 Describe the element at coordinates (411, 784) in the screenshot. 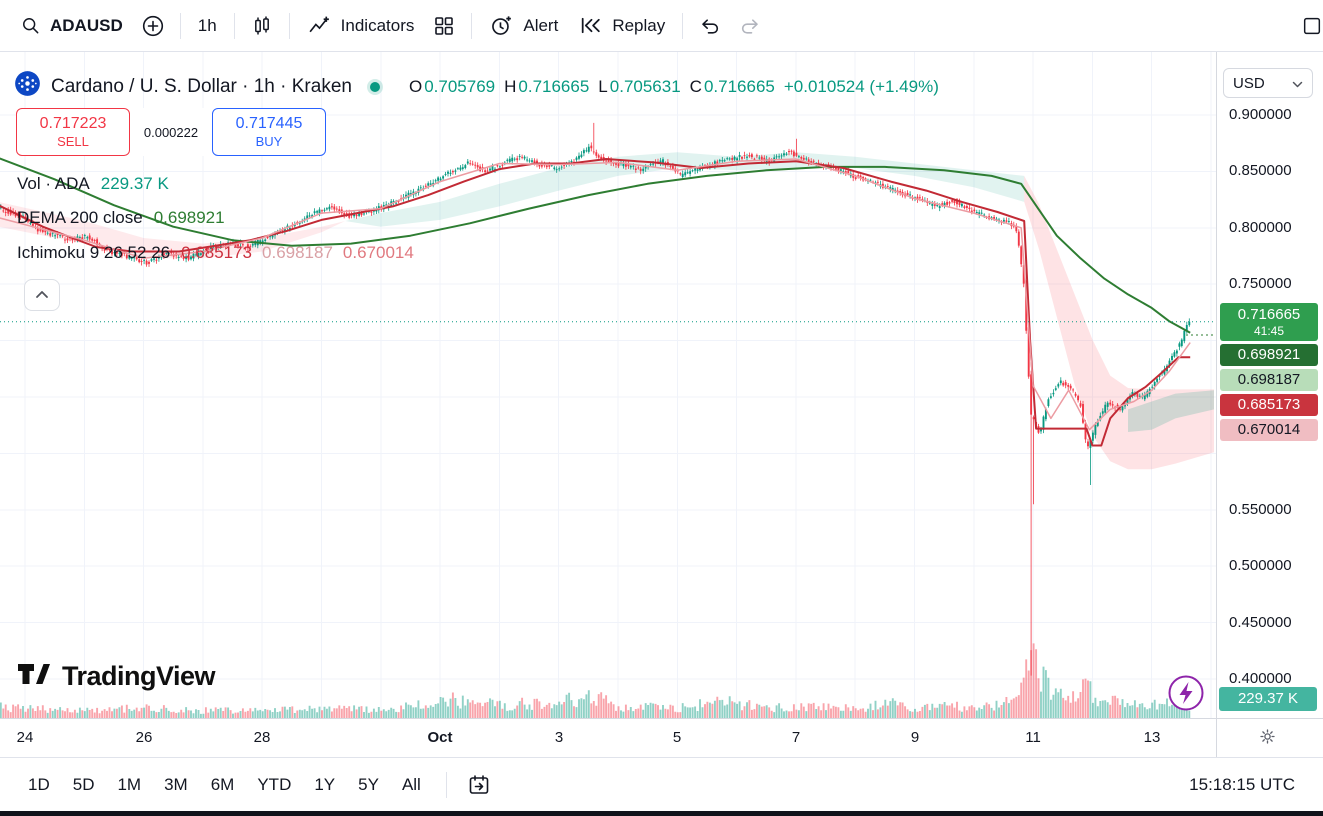

I see `range-All: All` at that location.